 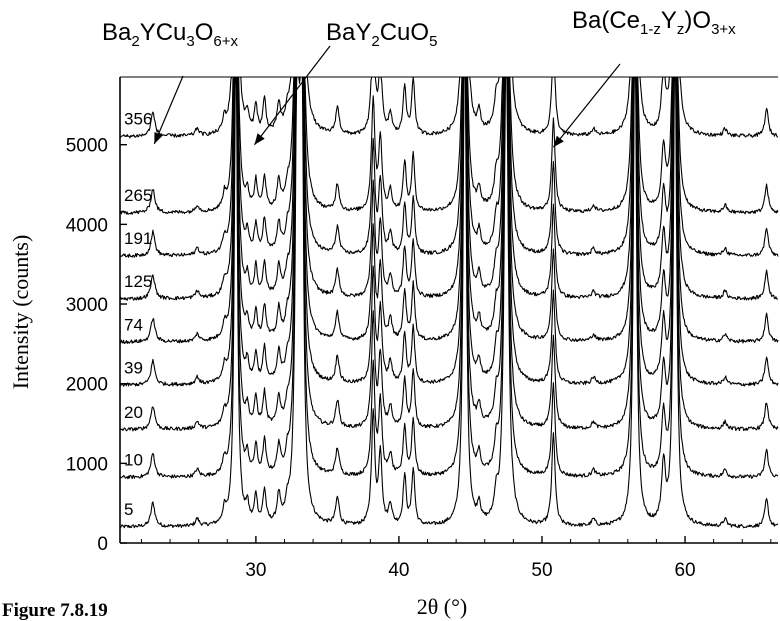 I want to click on x-tick-label: 50, so click(x=541, y=570).